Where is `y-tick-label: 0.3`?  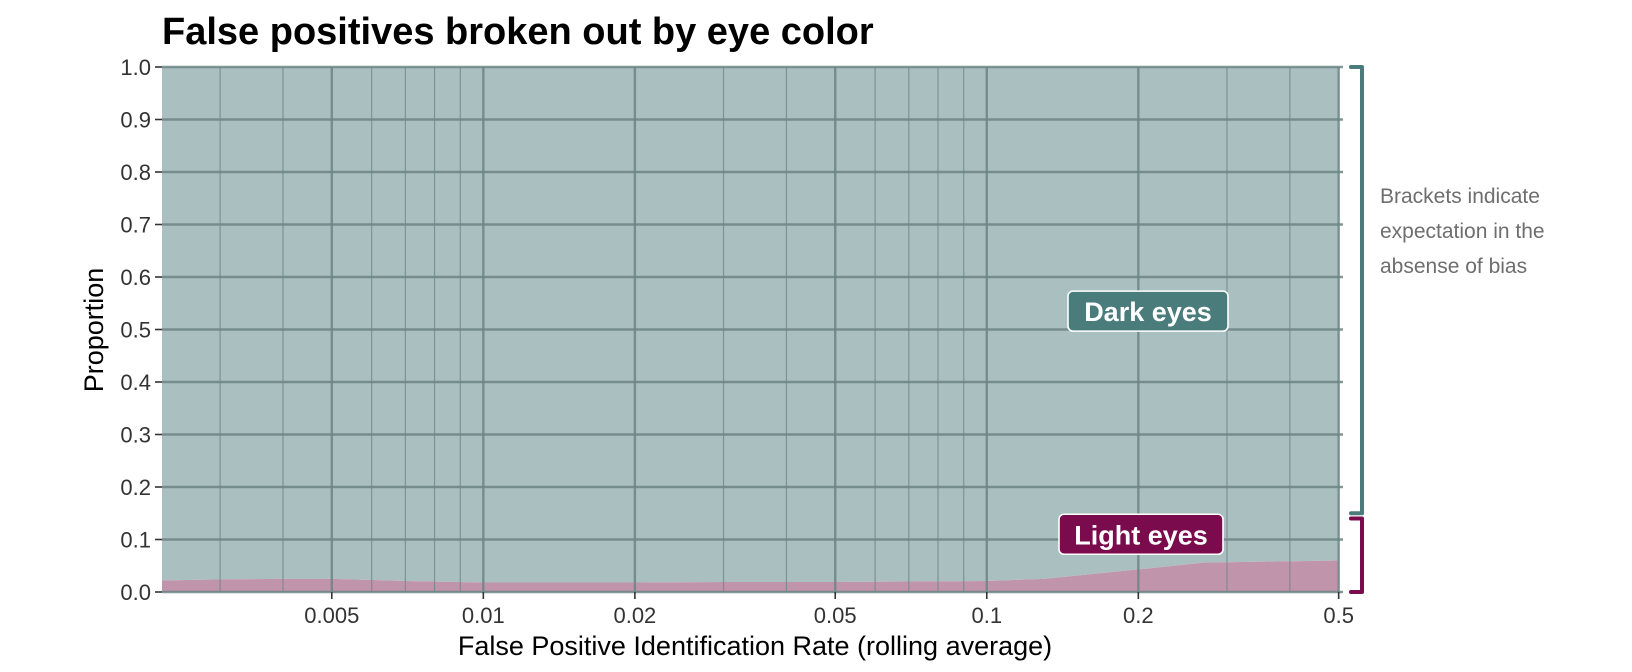 y-tick-label: 0.3 is located at coordinates (135, 435).